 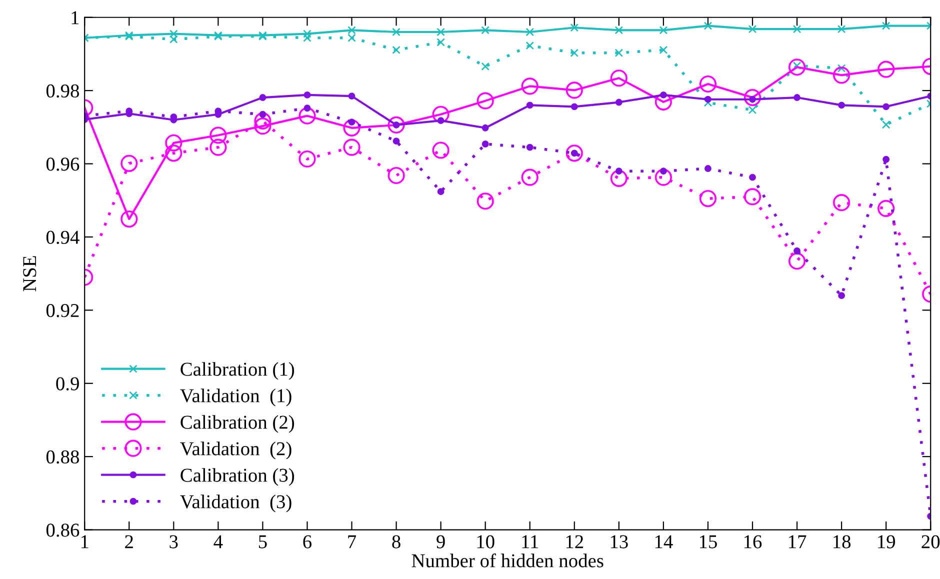 What do you see at coordinates (237, 371) in the screenshot?
I see `legend-label: Calibration (1)` at bounding box center [237, 371].